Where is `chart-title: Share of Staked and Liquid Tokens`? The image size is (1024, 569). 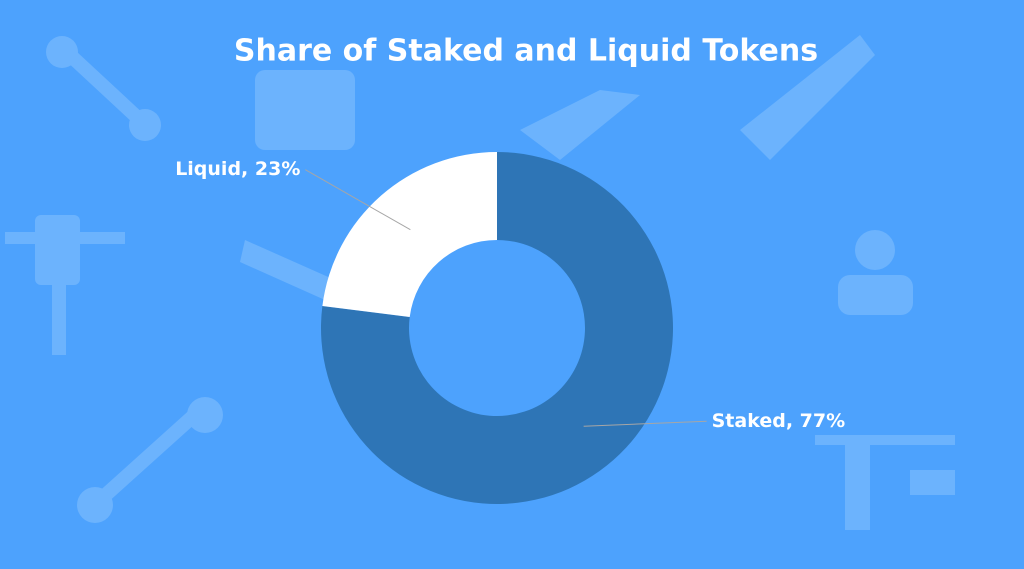
chart-title: Share of Staked and Liquid Tokens is located at coordinates (526, 51).